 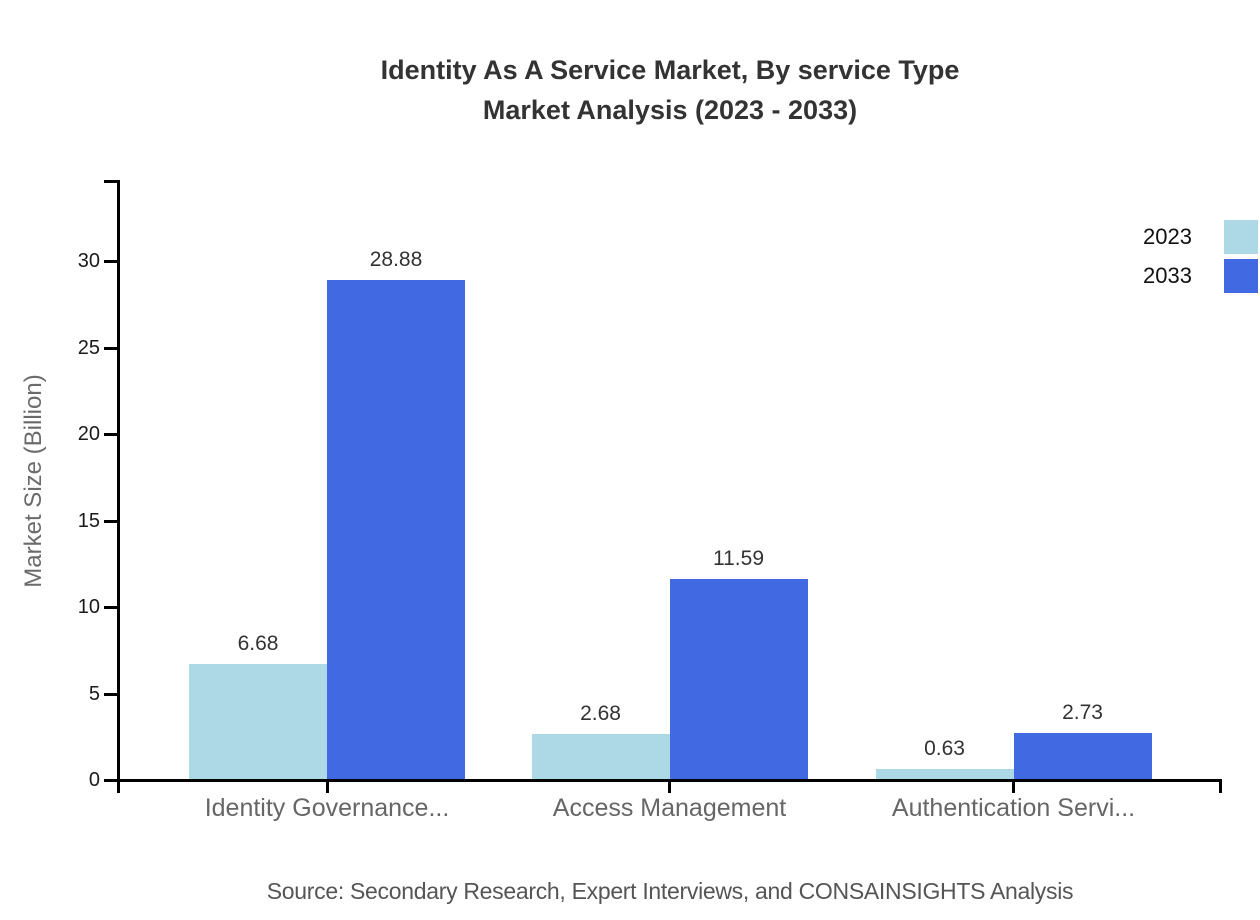 What do you see at coordinates (1241, 237) in the screenshot?
I see `legend-swatch-2023` at bounding box center [1241, 237].